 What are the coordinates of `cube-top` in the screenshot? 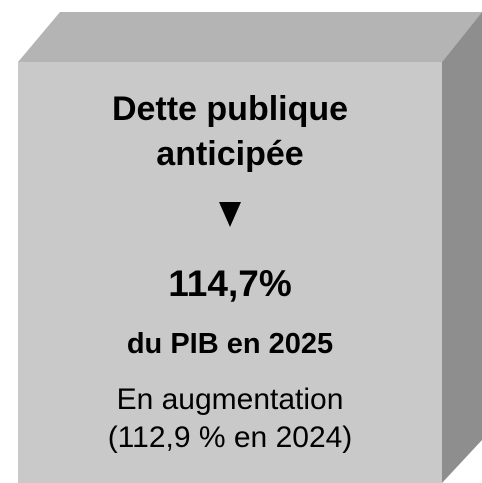 It's located at (250, 37).